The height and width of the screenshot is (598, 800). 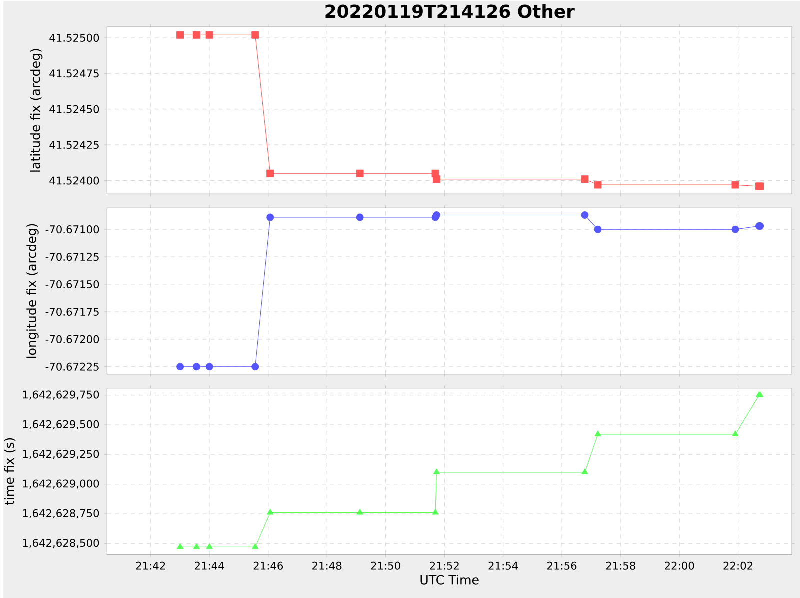 I want to click on x-tick-label: 21:42, so click(x=151, y=566).